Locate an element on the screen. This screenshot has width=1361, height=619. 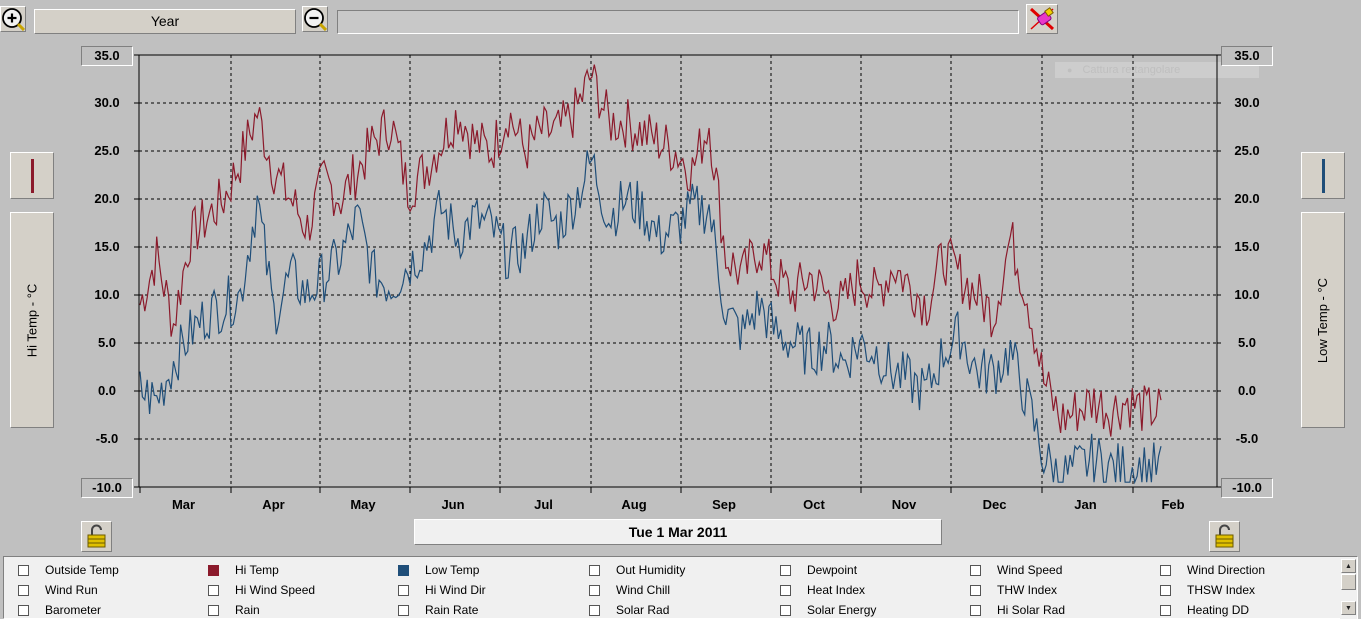
eraser-icon is located at coordinates (1042, 19).